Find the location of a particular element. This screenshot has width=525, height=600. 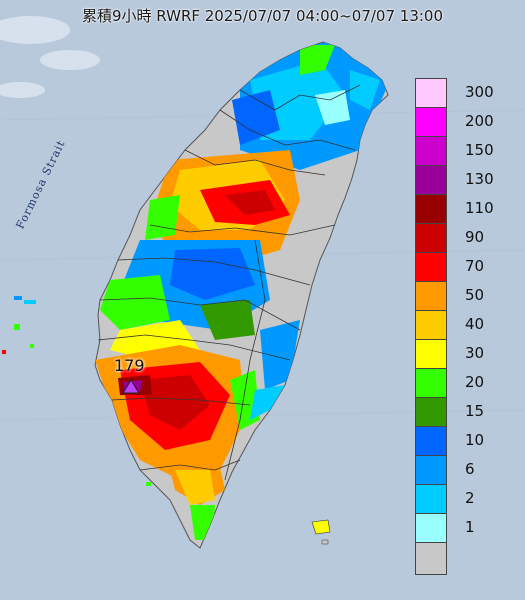

legend-label: 2 is located at coordinates (470, 498).